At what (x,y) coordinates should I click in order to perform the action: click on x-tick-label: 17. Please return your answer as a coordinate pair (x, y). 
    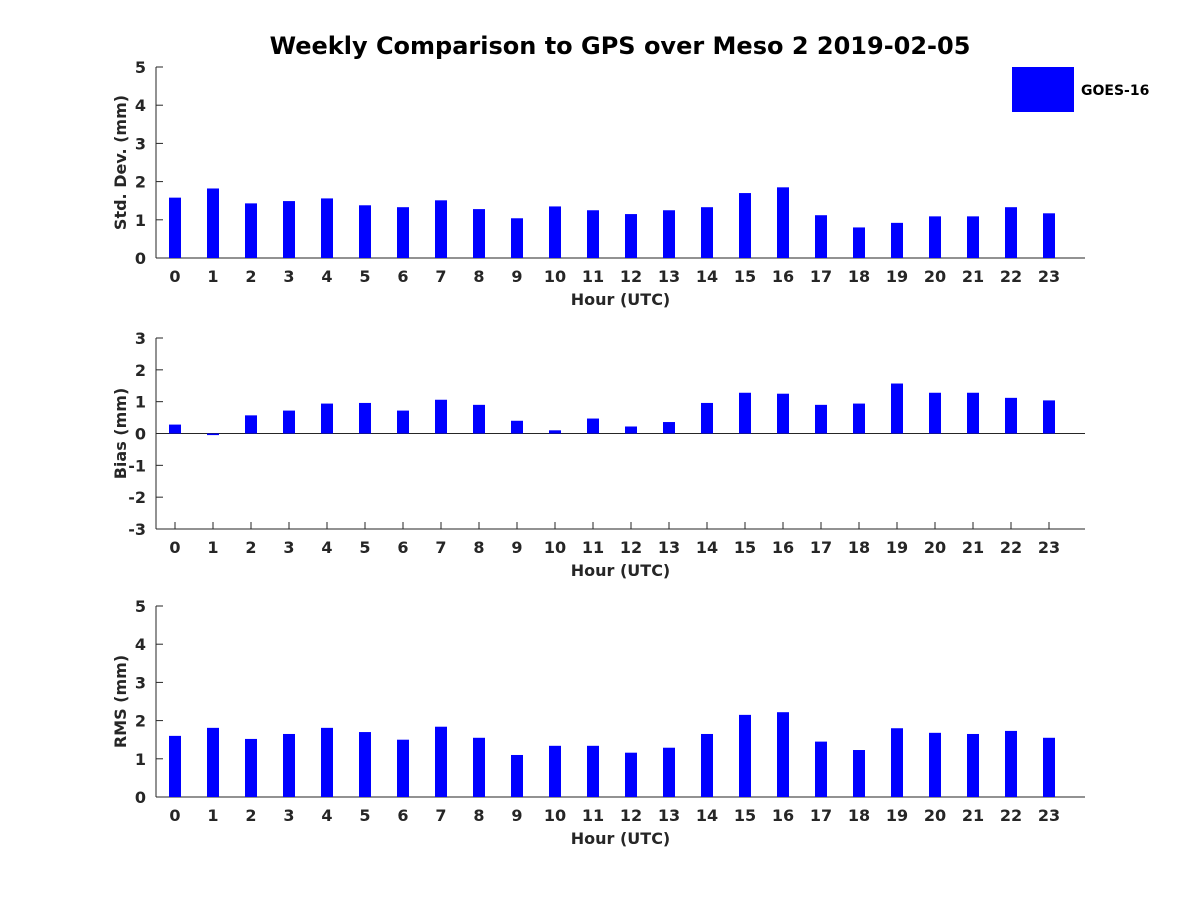
    Looking at the image, I should click on (821, 815).